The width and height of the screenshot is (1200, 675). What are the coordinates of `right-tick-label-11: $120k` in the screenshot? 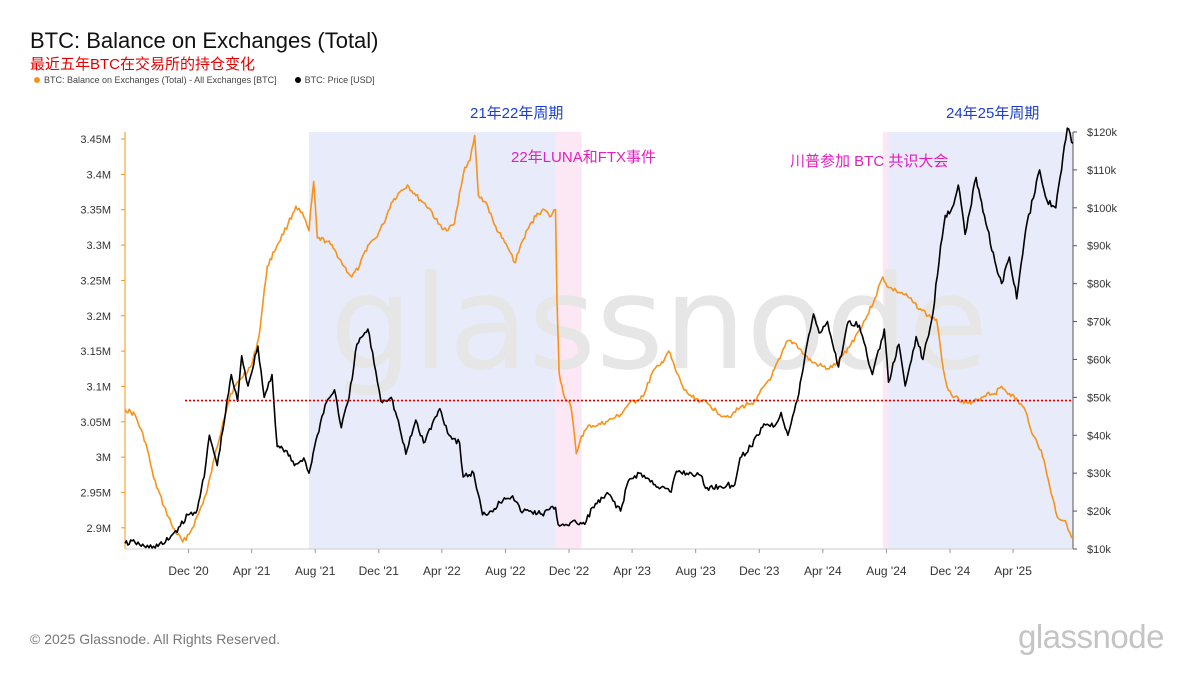 It's located at (1102, 133).